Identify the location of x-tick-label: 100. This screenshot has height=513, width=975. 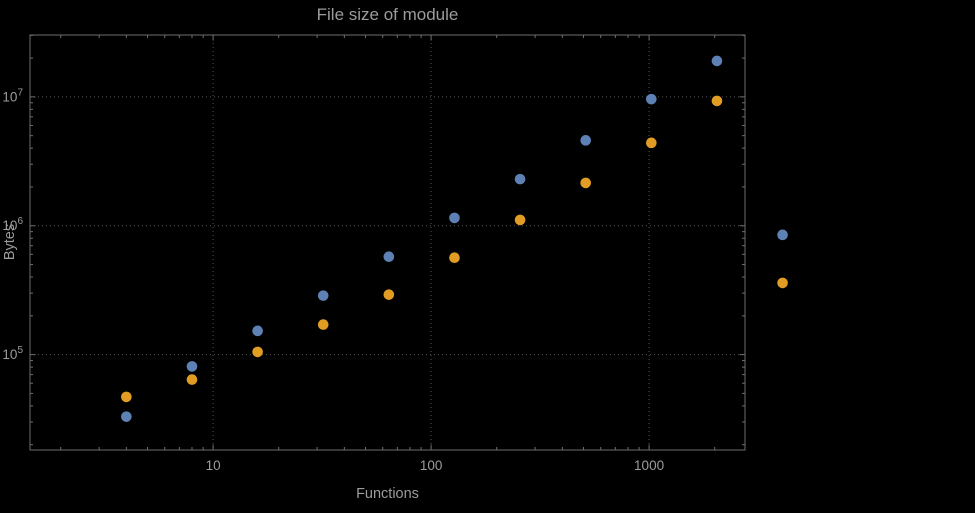
(431, 465).